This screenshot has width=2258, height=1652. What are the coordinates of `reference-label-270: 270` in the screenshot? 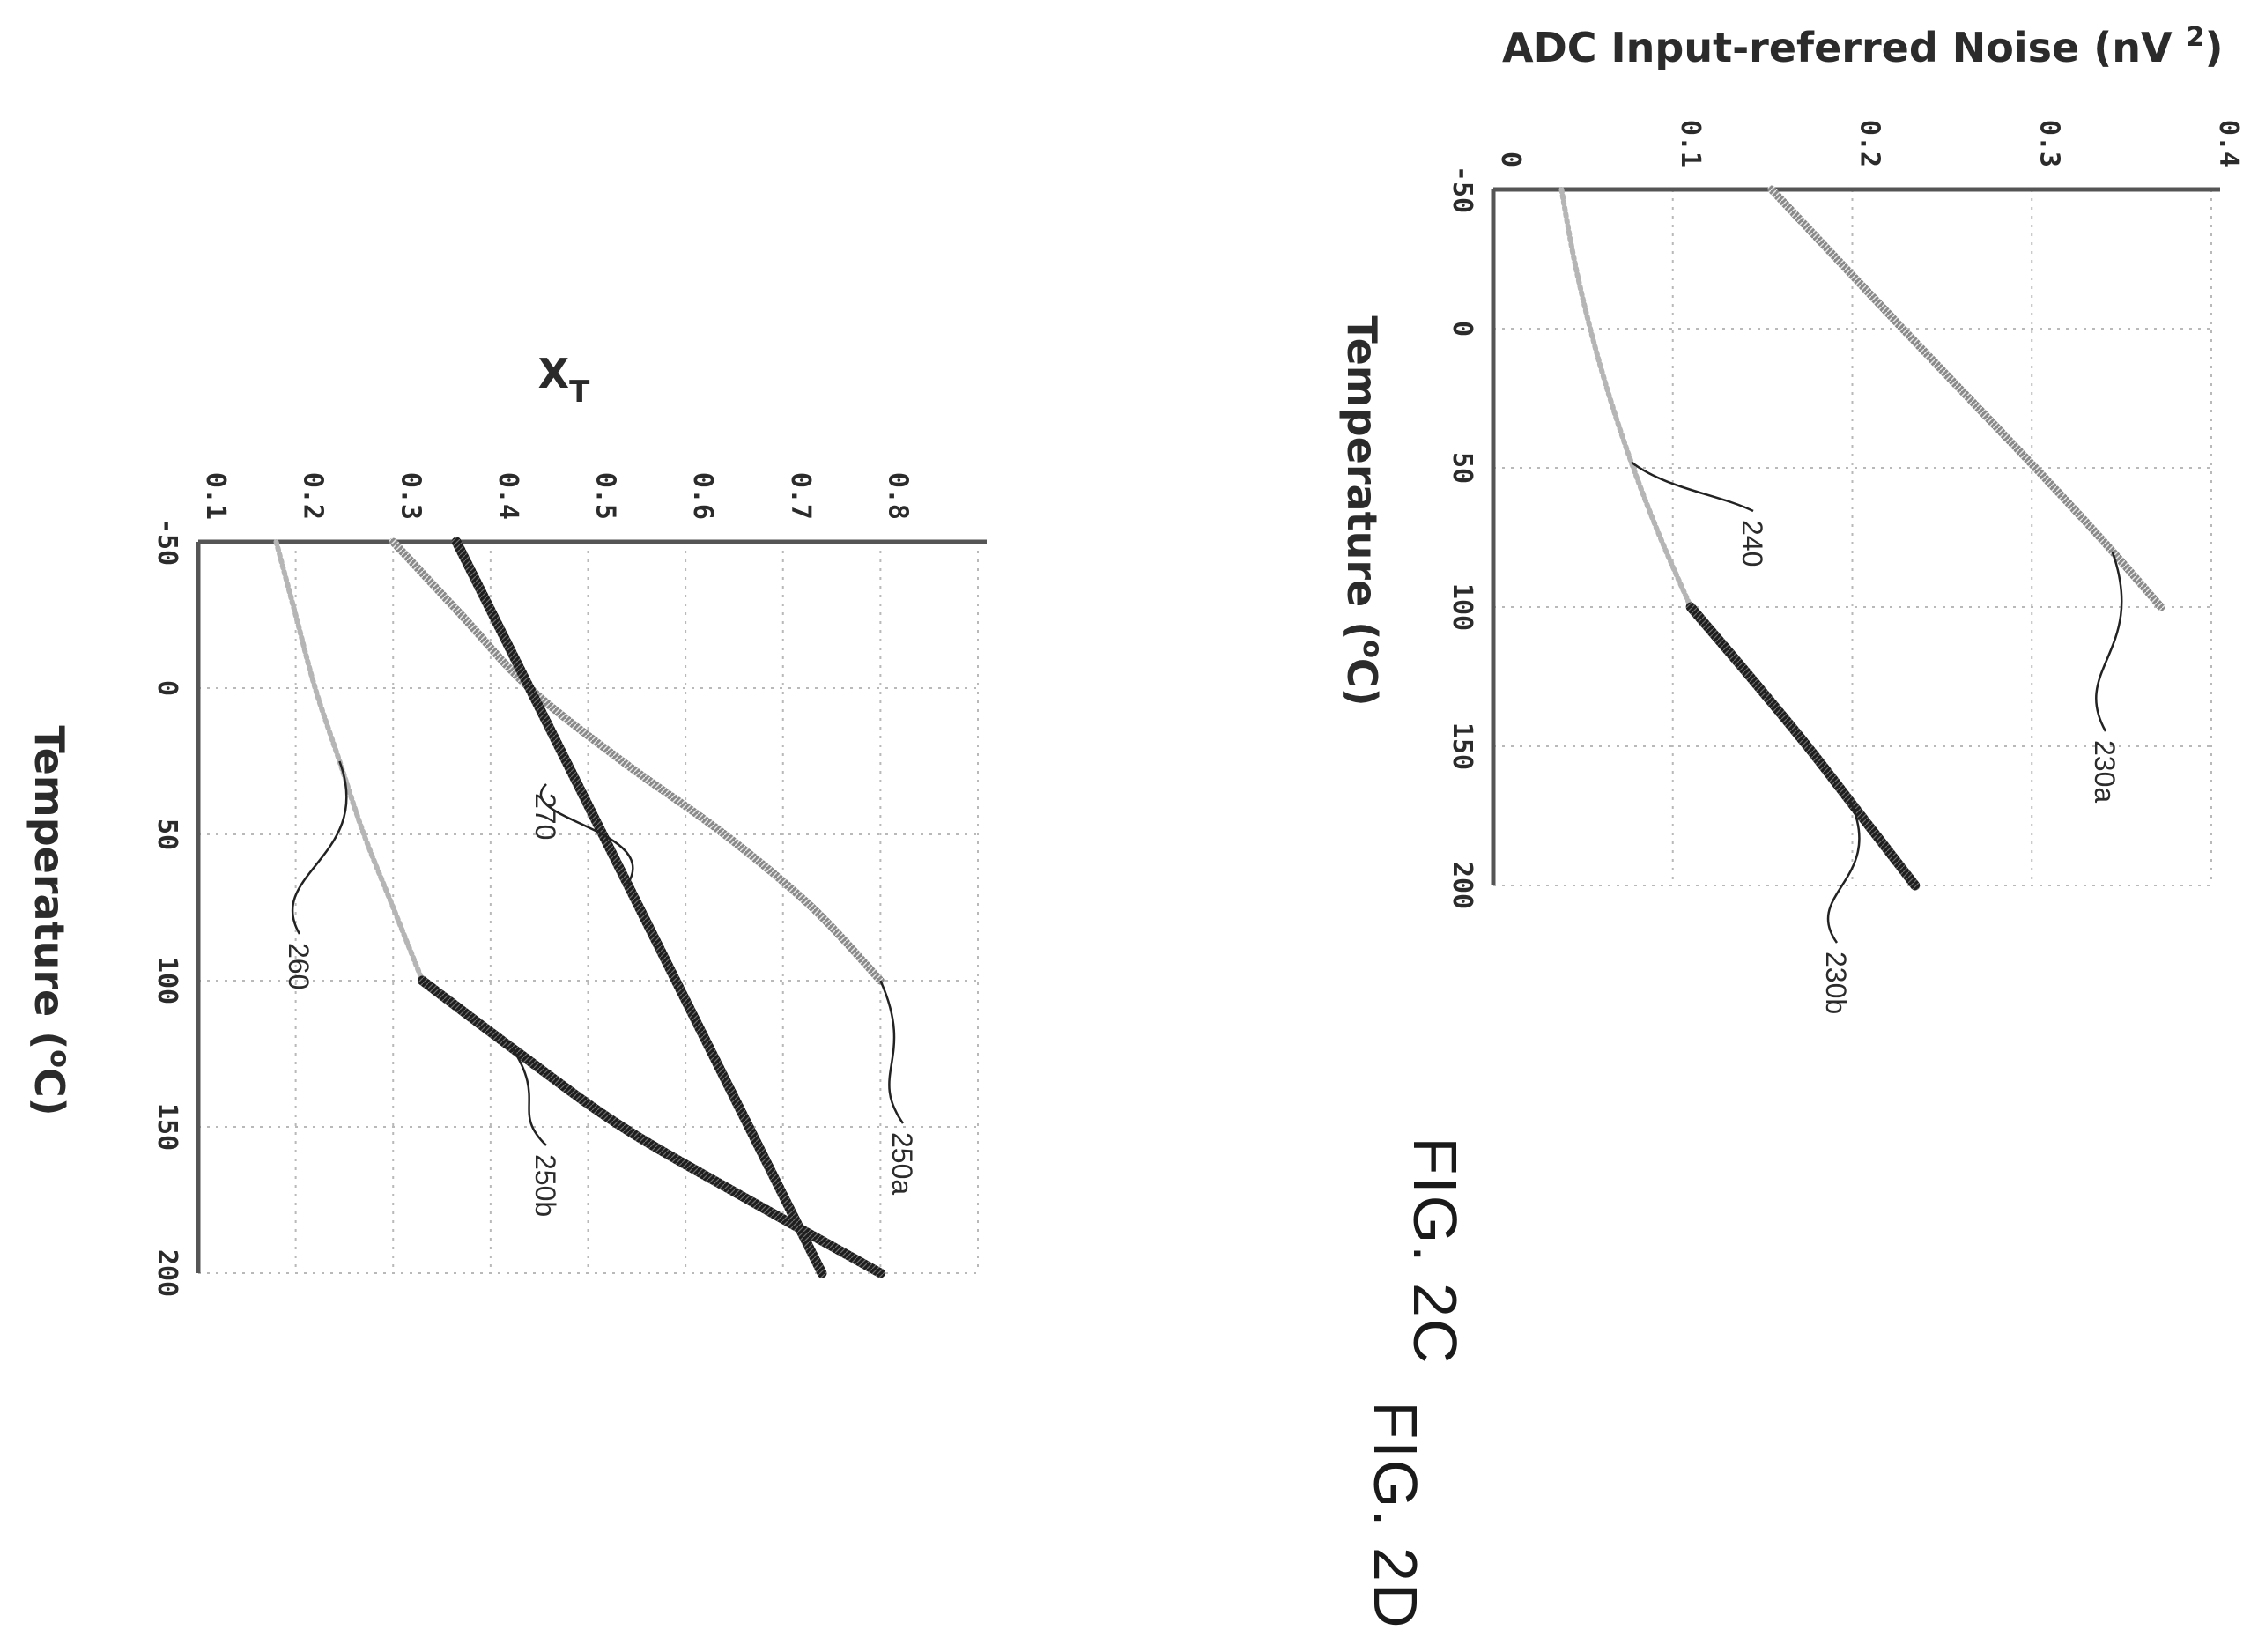 It's located at (545, 816).